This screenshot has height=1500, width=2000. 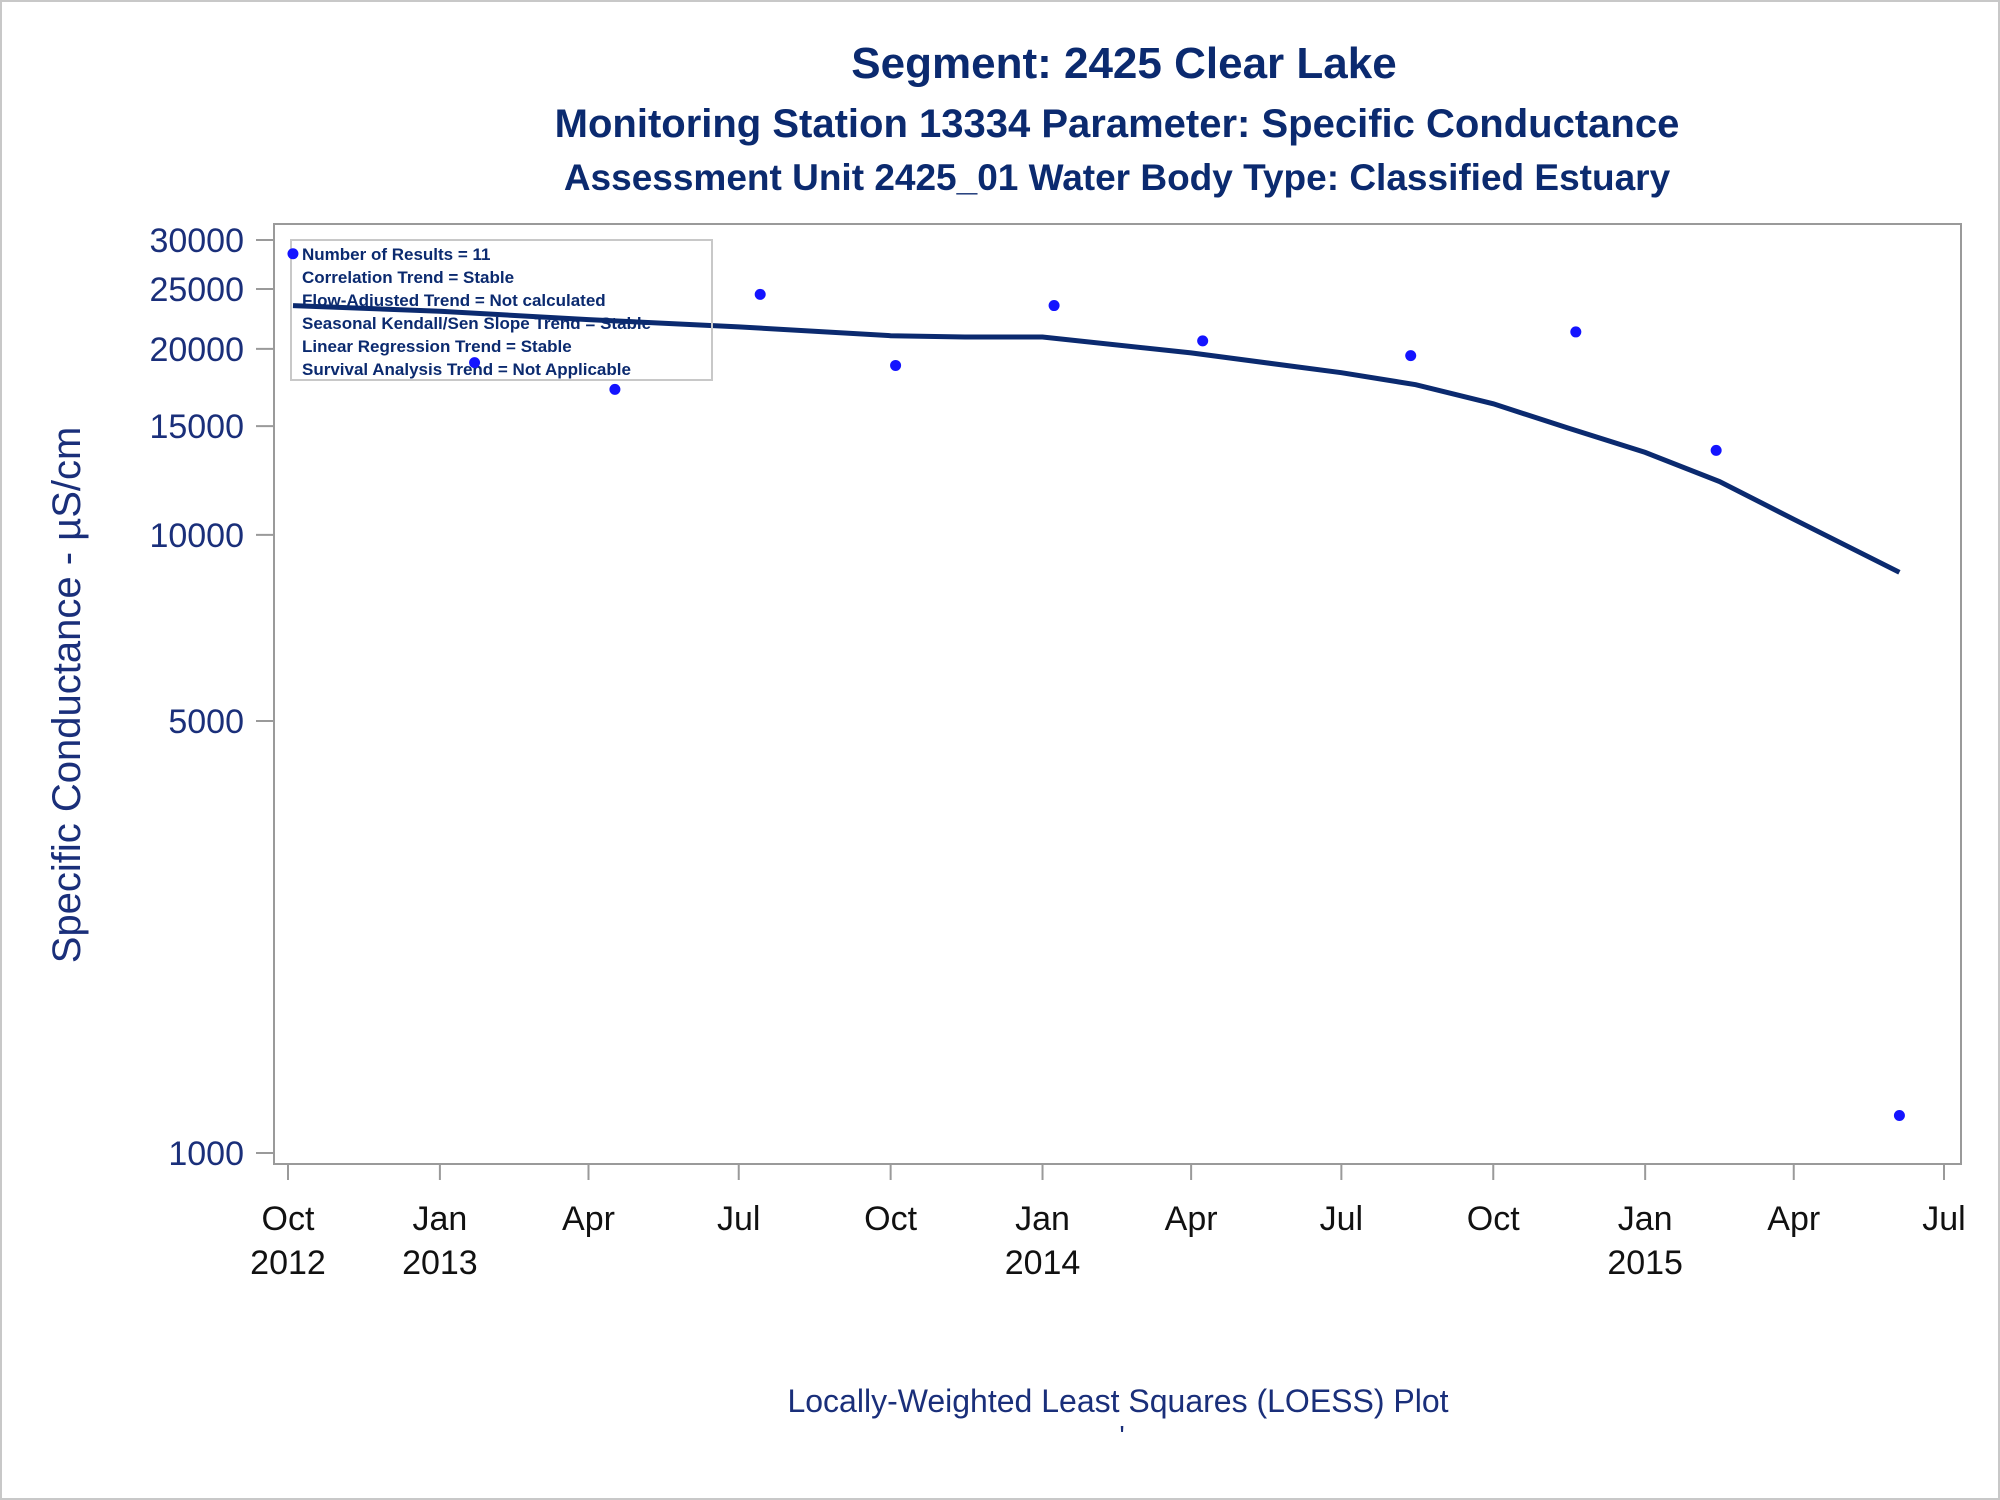 What do you see at coordinates (288, 1263) in the screenshot?
I see `x-tick-year-label: 2012` at bounding box center [288, 1263].